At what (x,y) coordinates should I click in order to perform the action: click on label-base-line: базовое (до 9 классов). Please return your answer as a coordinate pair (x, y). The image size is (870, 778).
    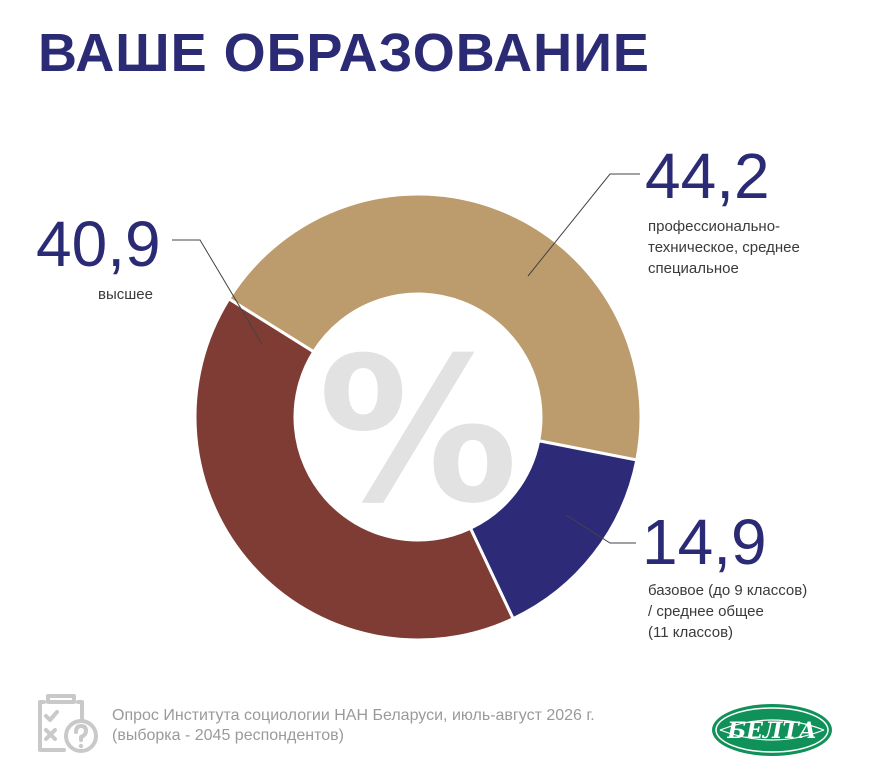
    Looking at the image, I should click on (728, 590).